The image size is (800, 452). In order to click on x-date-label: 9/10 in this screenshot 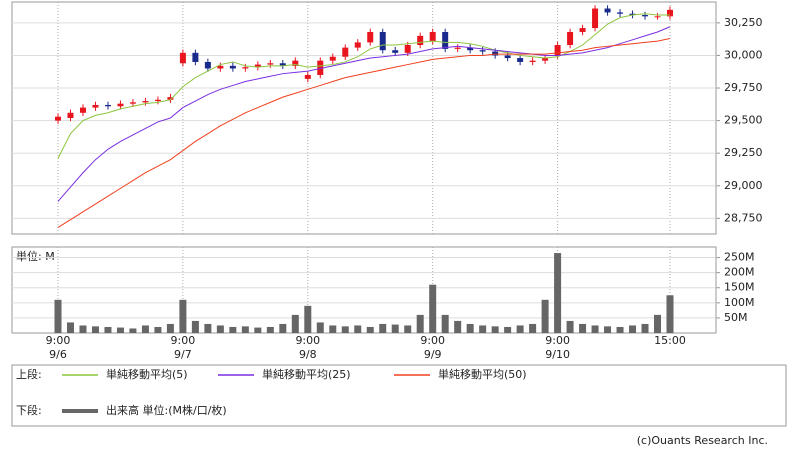, I will do `click(557, 354)`.